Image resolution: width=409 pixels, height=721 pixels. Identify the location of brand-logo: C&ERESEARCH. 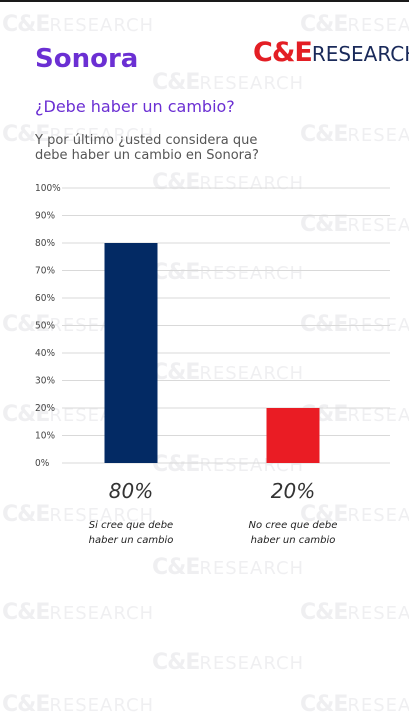
(331, 52).